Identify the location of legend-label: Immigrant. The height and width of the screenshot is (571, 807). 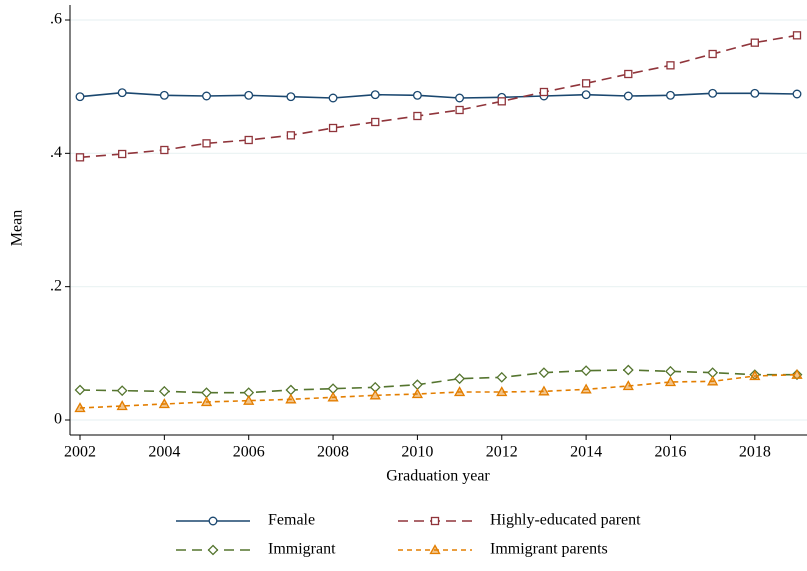
(302, 549).